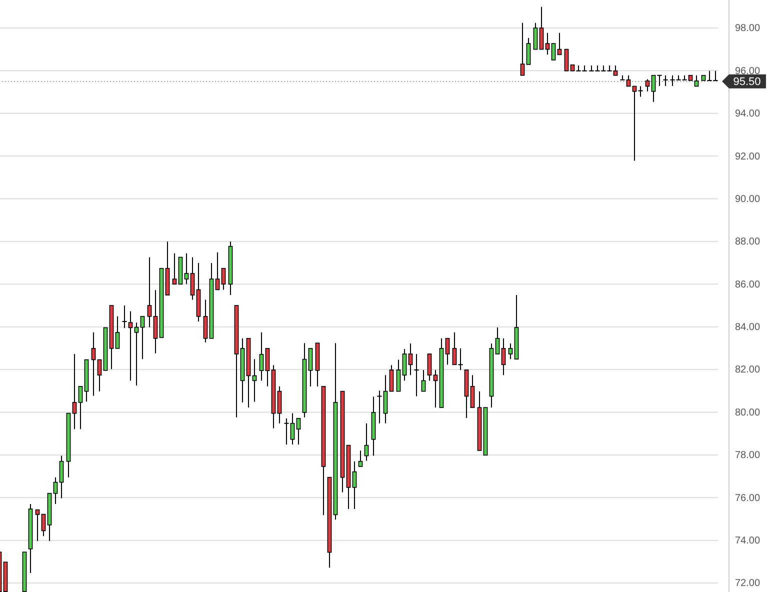 This screenshot has height=592, width=767. What do you see at coordinates (747, 284) in the screenshot?
I see `y-tick-label: 86.00` at bounding box center [747, 284].